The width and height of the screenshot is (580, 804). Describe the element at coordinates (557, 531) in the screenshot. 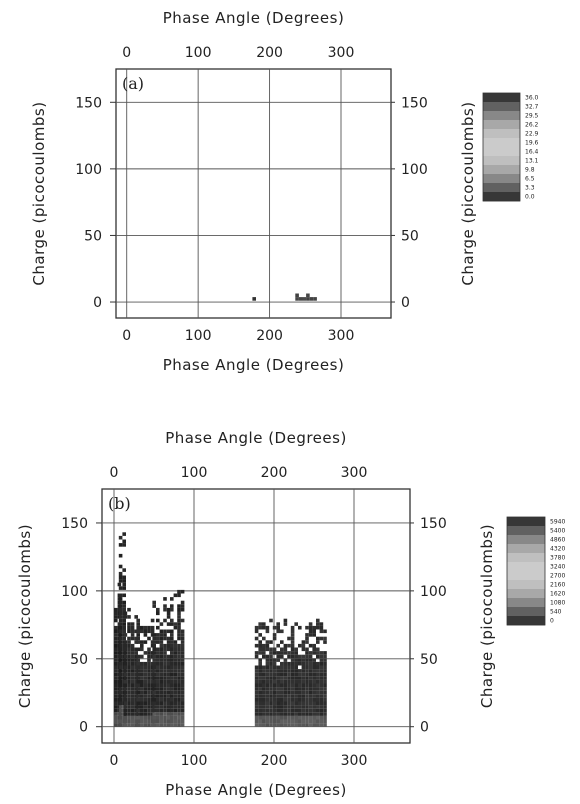

I see `colorbar-tick-label: 5400` at that location.